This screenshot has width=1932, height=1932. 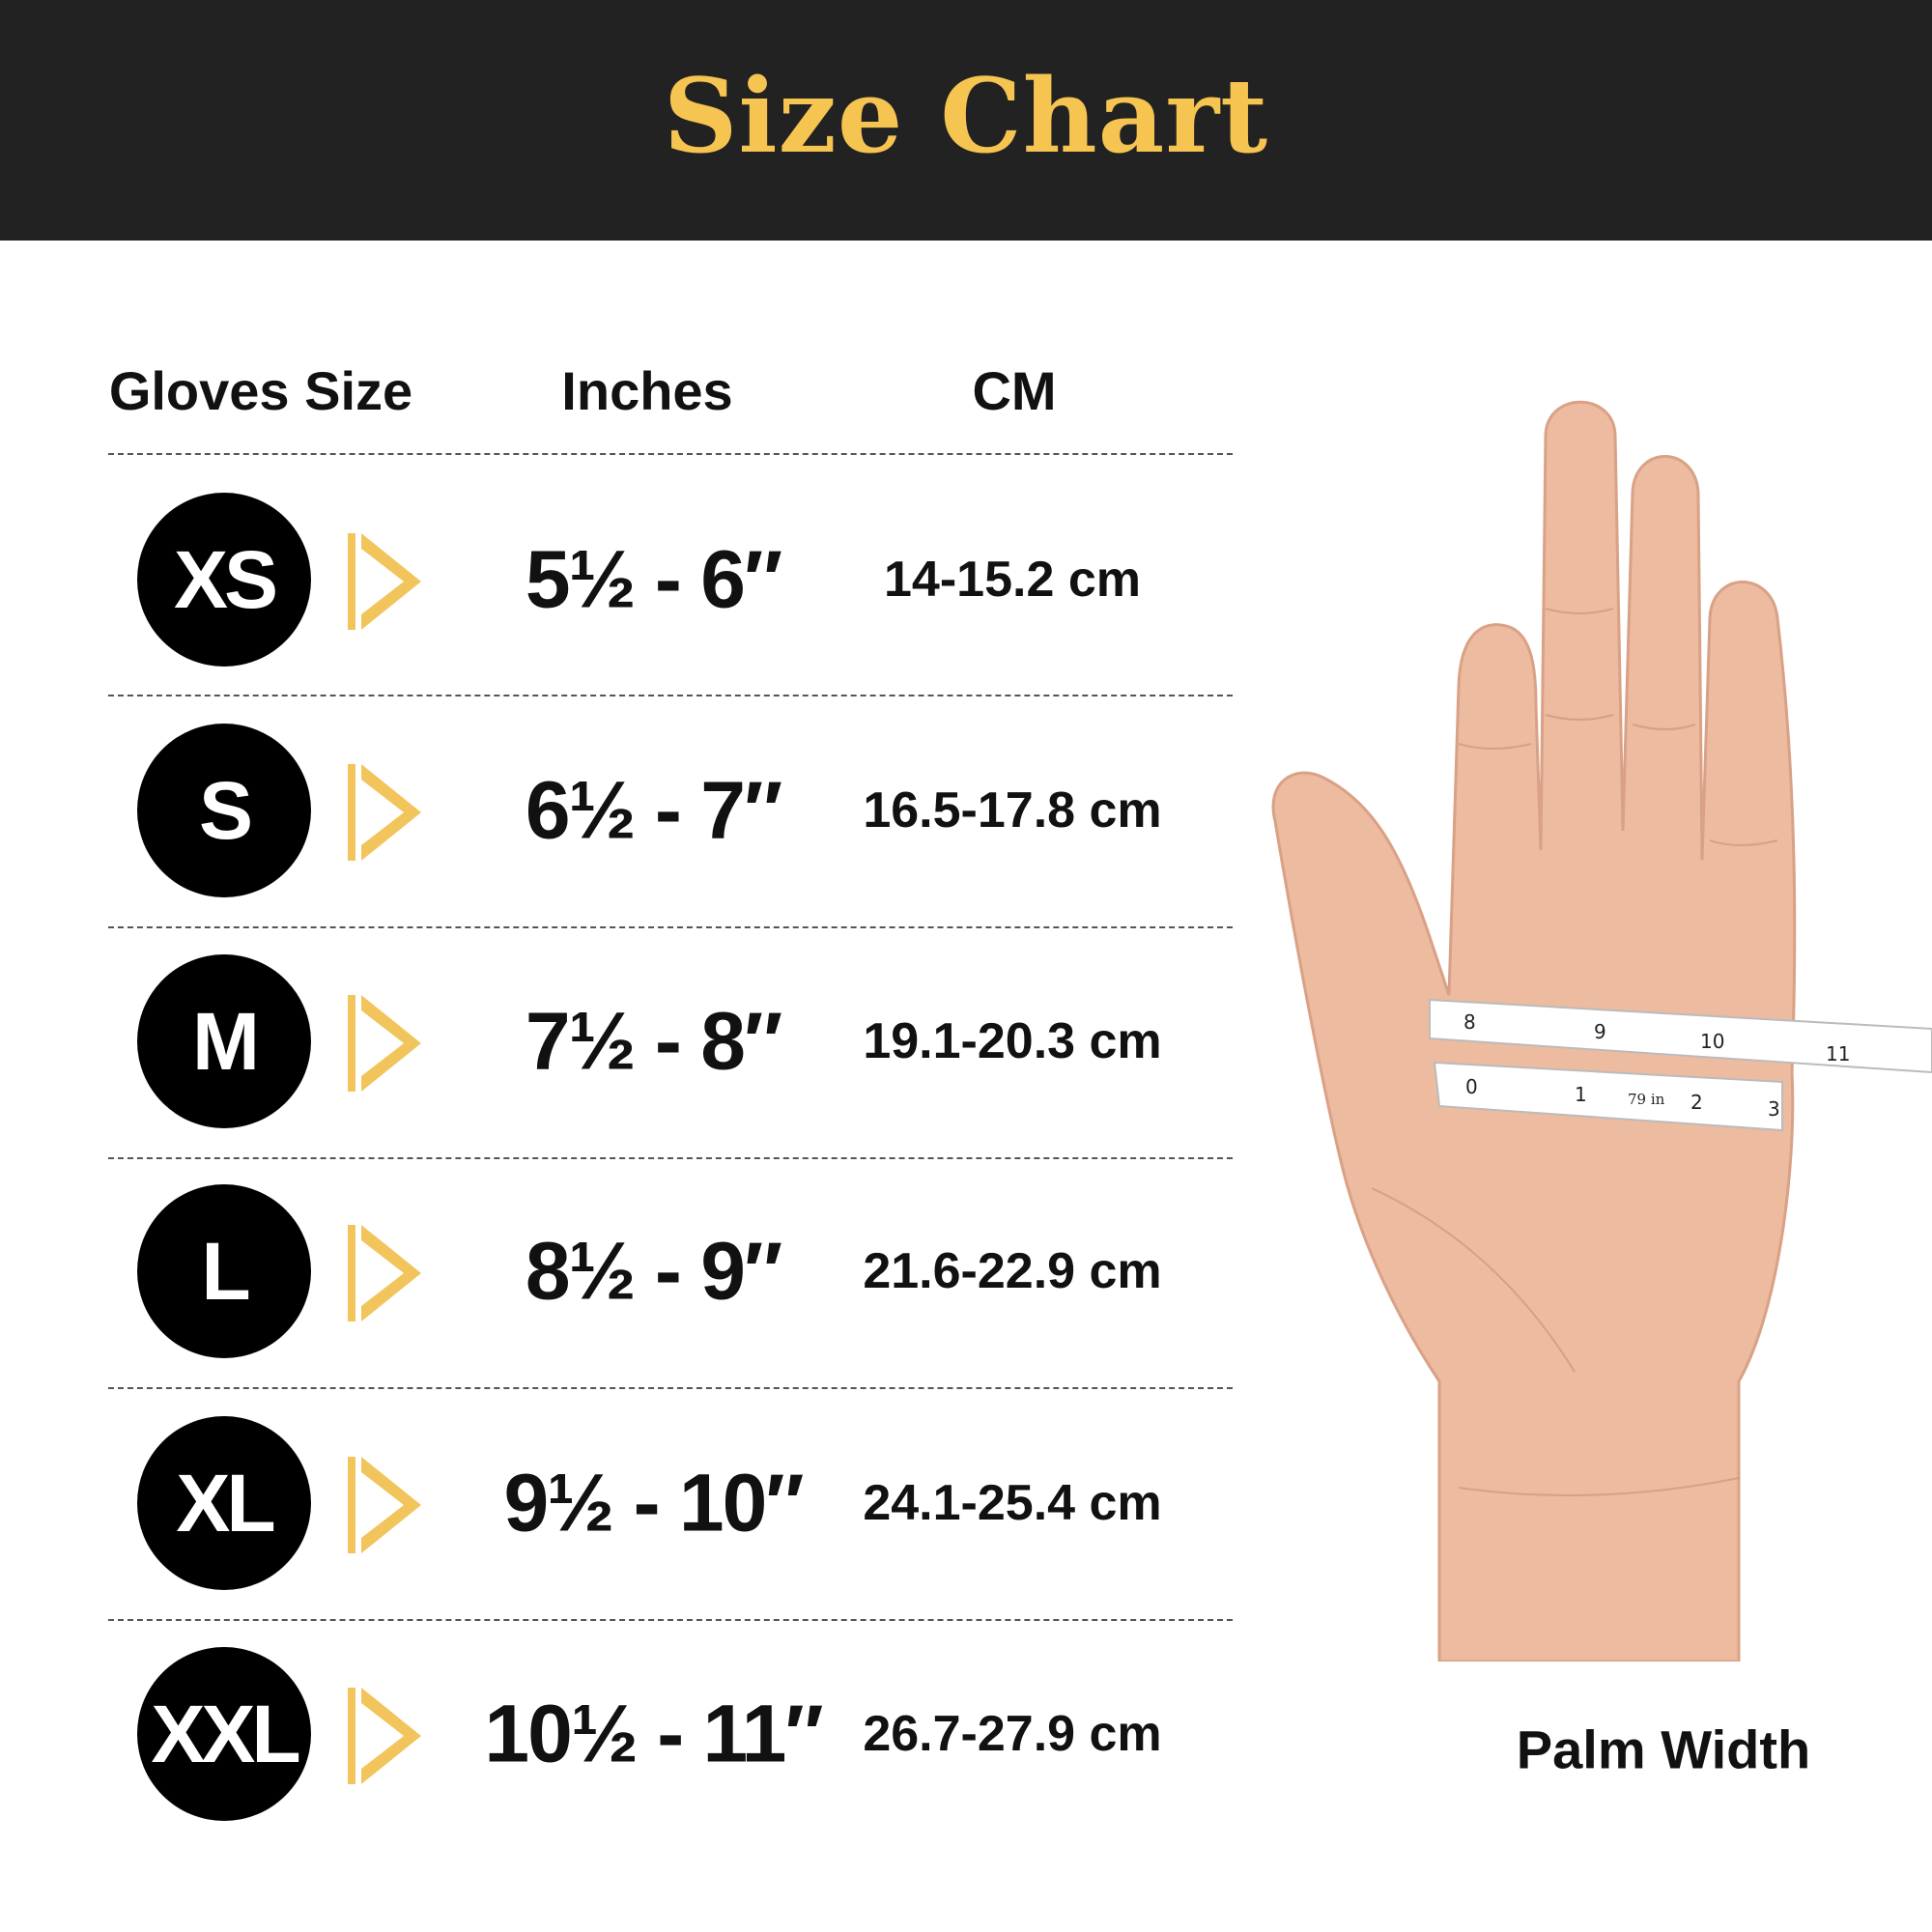 I want to click on size-label: L, so click(x=225, y=1271).